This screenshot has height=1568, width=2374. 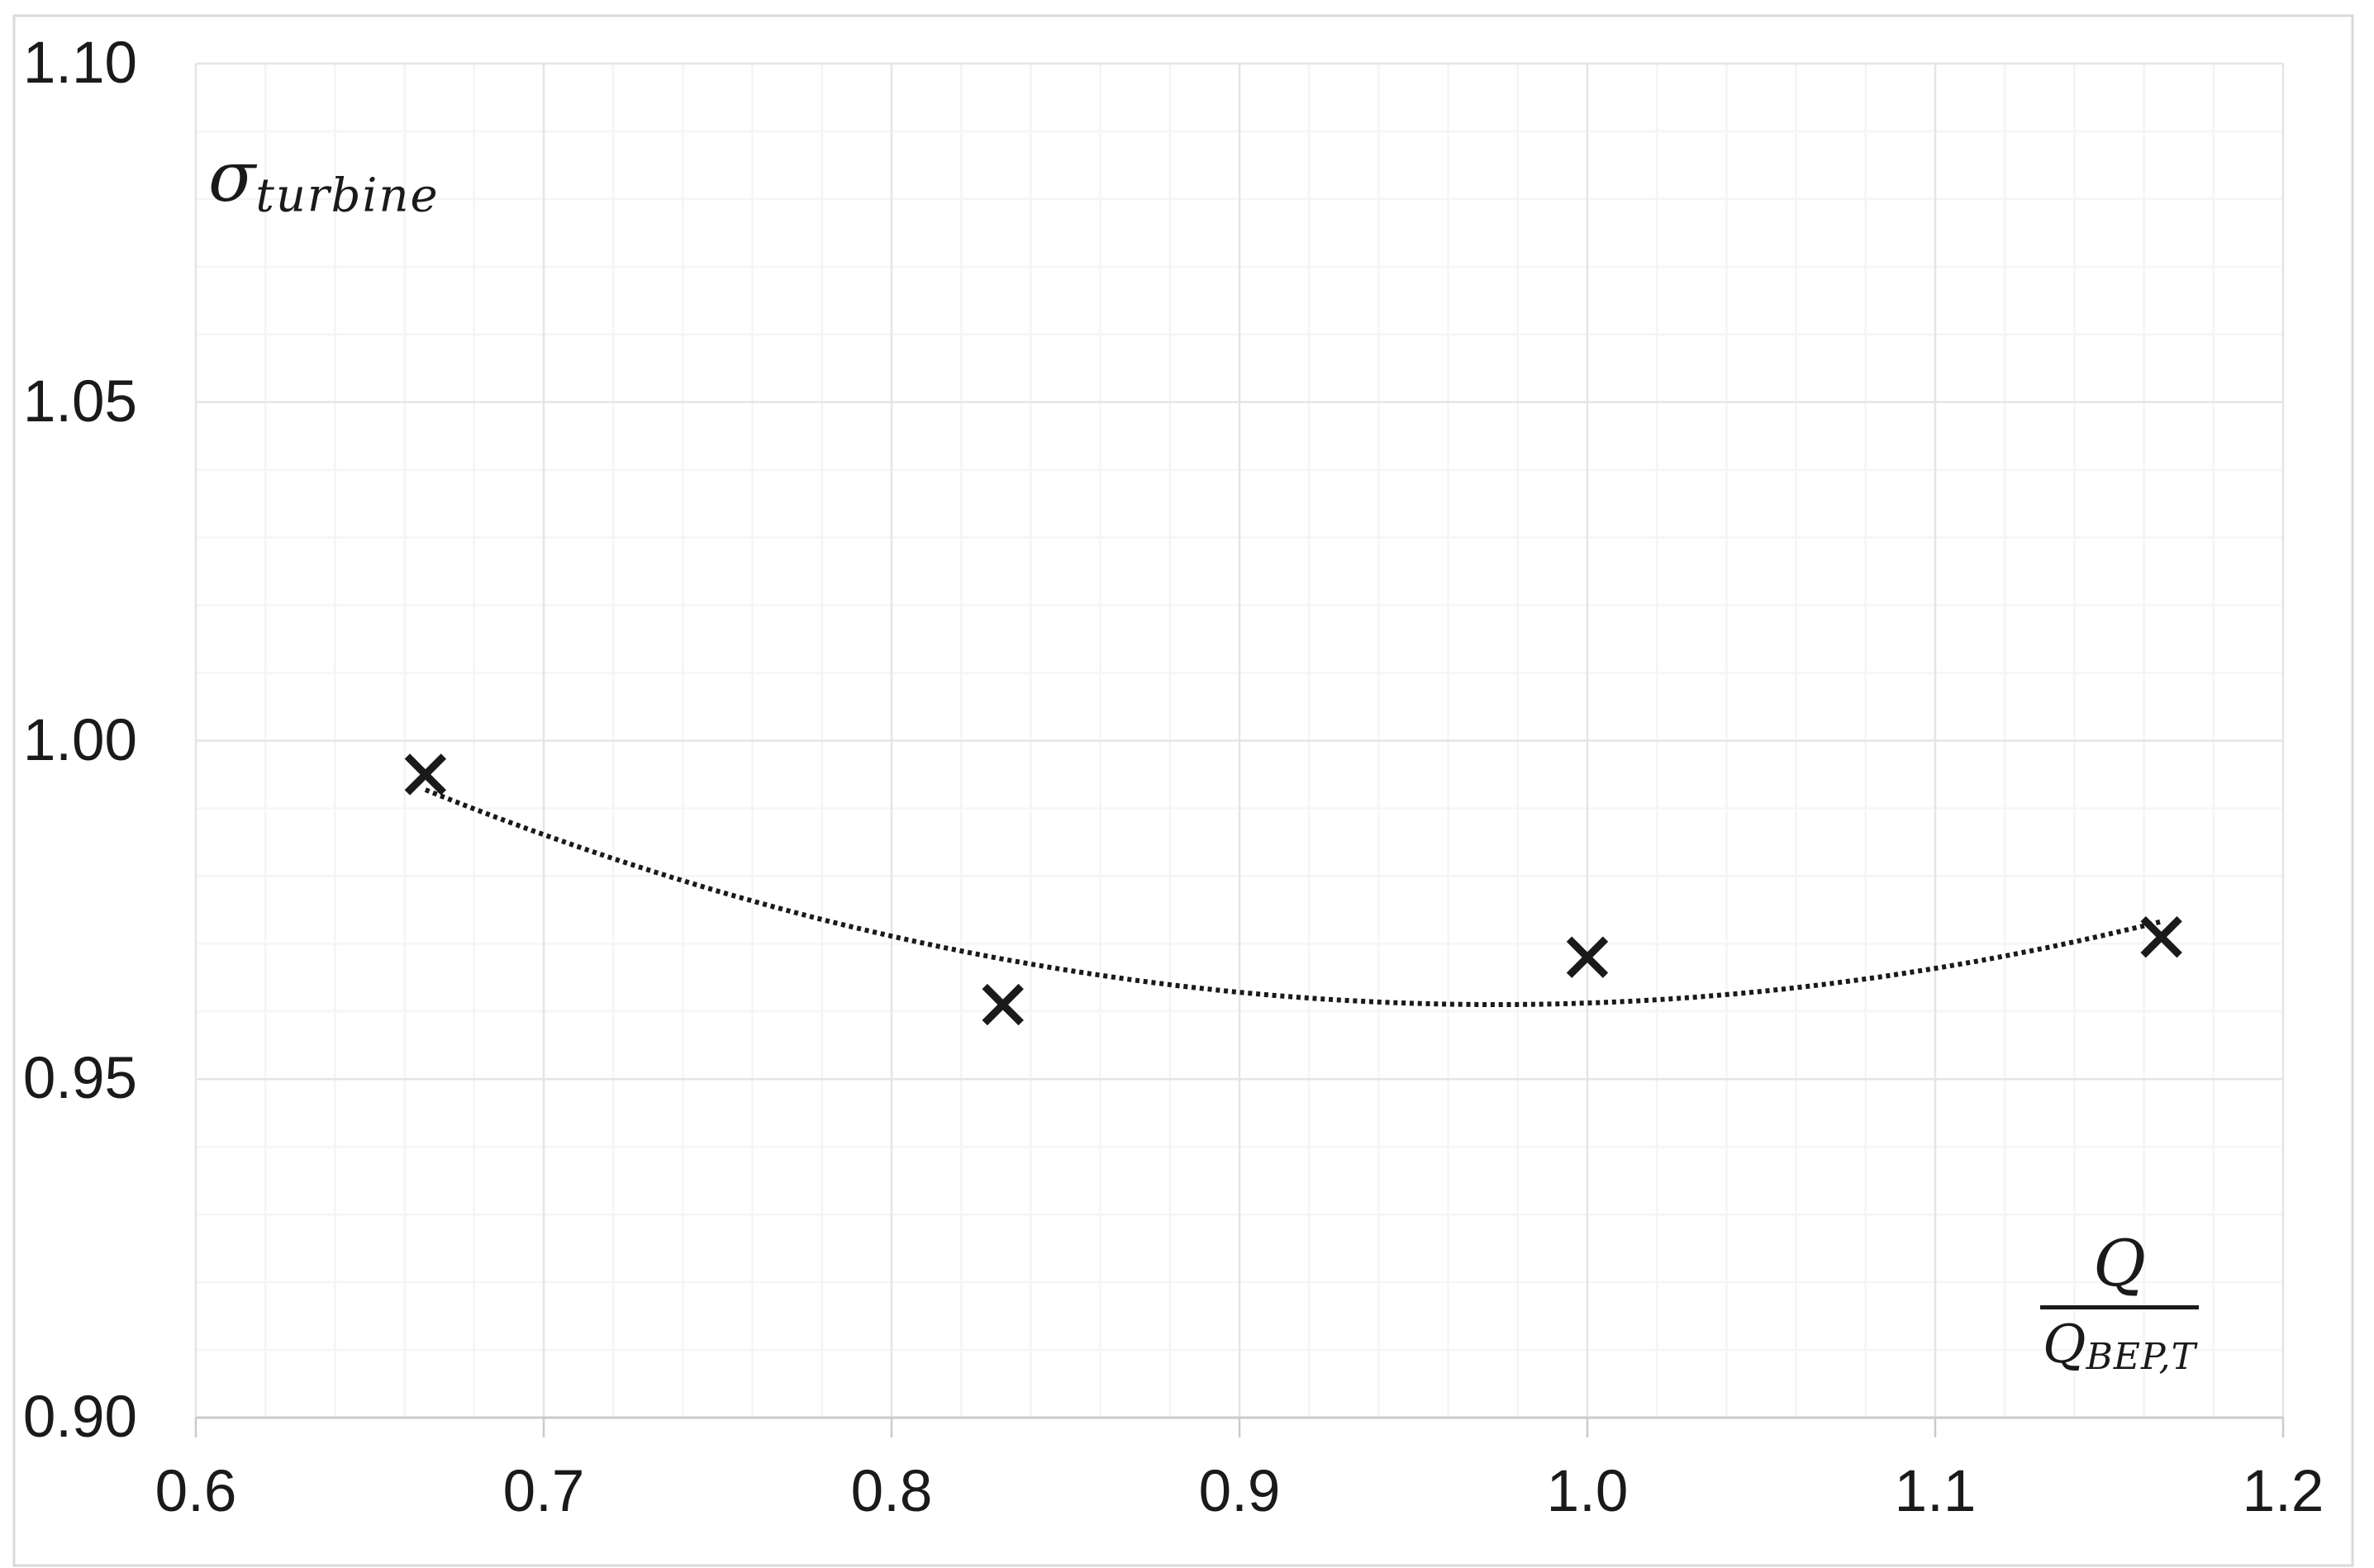 What do you see at coordinates (347, 196) in the screenshot?
I see `sigma-subscript: turbine` at bounding box center [347, 196].